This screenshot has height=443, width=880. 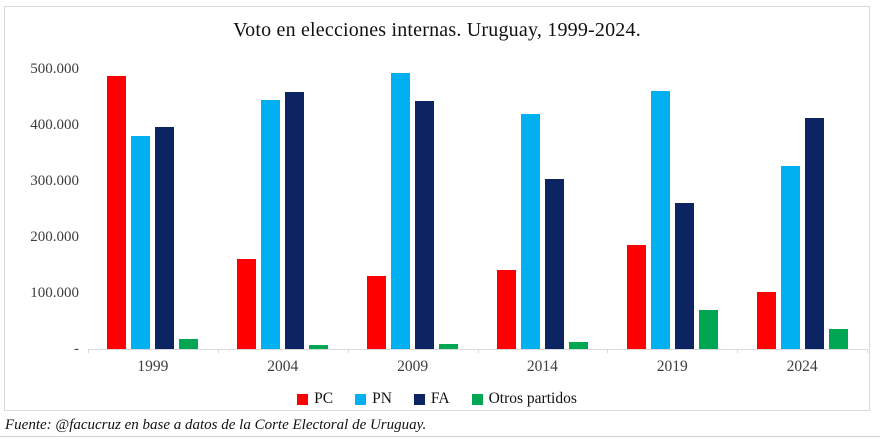 I want to click on bar-pc-2019, so click(x=636, y=297).